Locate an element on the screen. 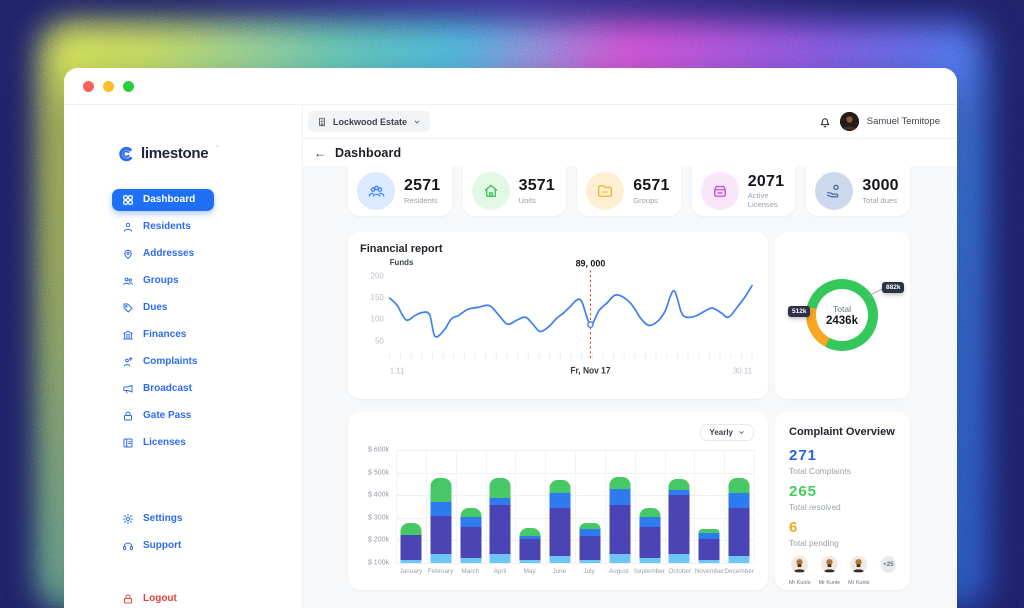 The height and width of the screenshot is (608, 1024). sidebar-item-gate-pass: Gate Pass is located at coordinates (163, 415).